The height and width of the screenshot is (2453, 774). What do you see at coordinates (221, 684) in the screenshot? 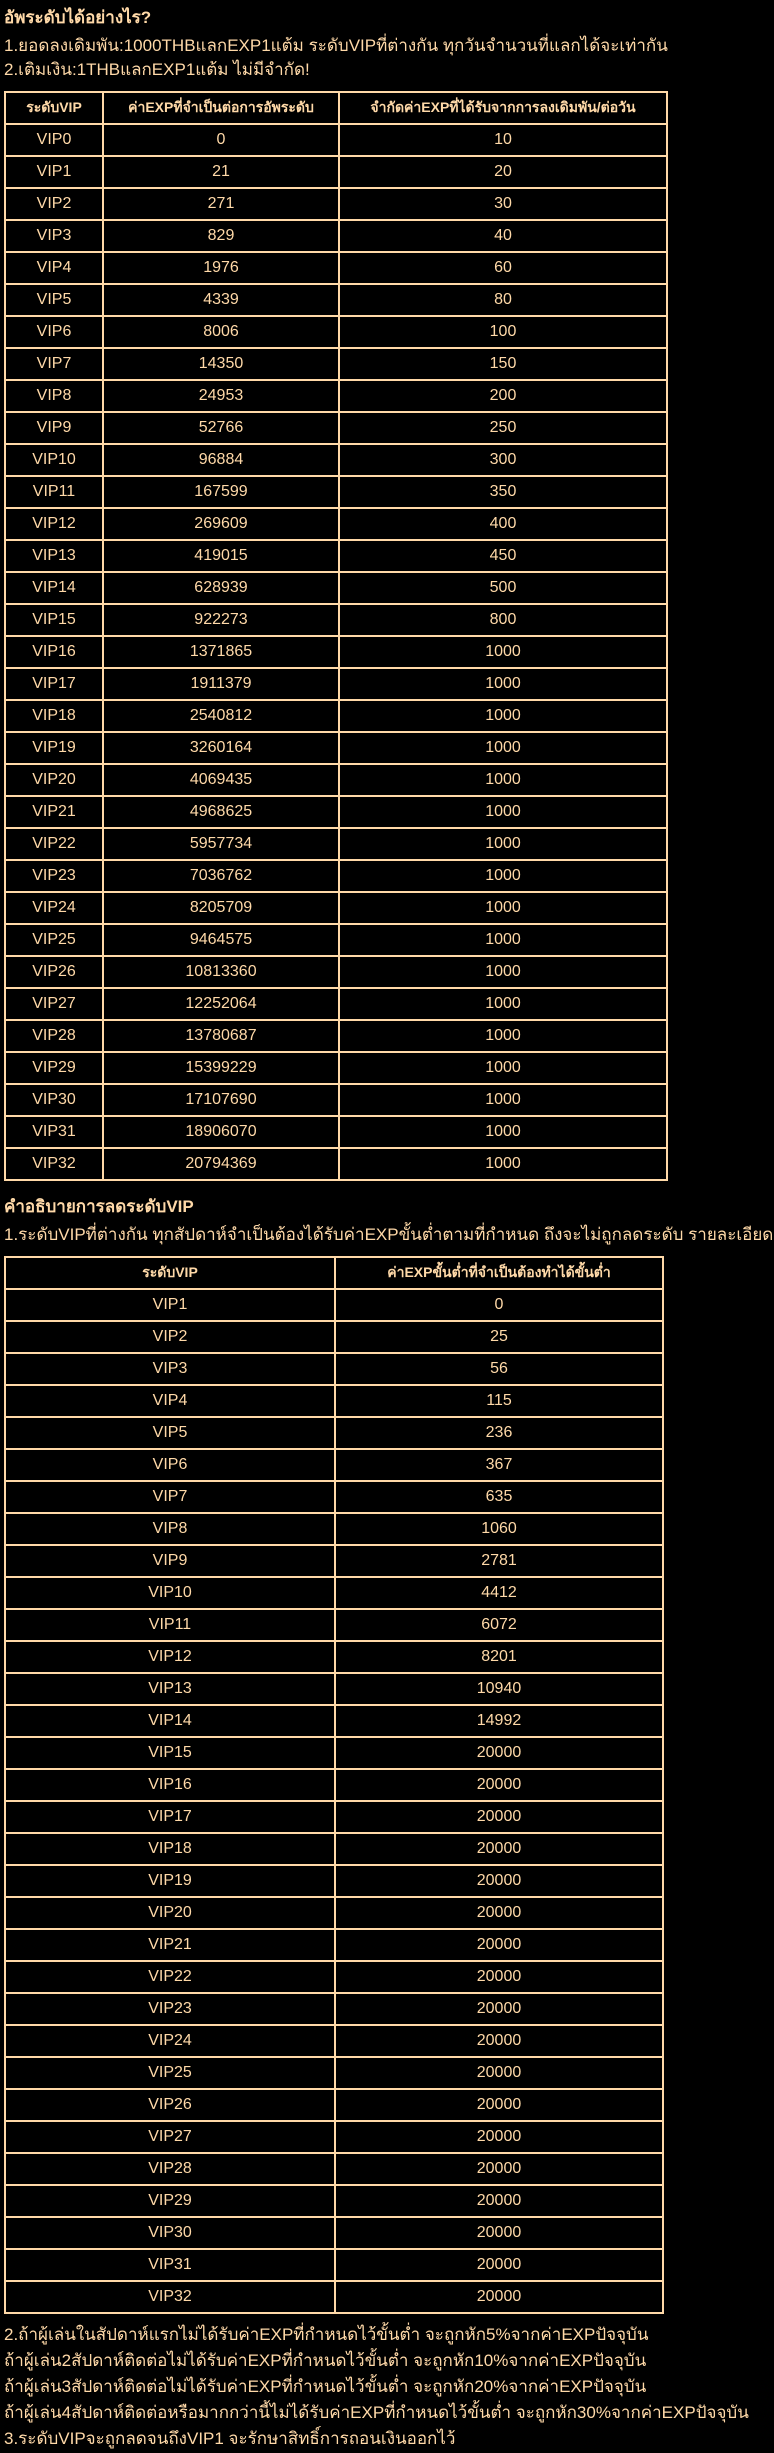
I see `exp-required-cell: 1911379` at bounding box center [221, 684].